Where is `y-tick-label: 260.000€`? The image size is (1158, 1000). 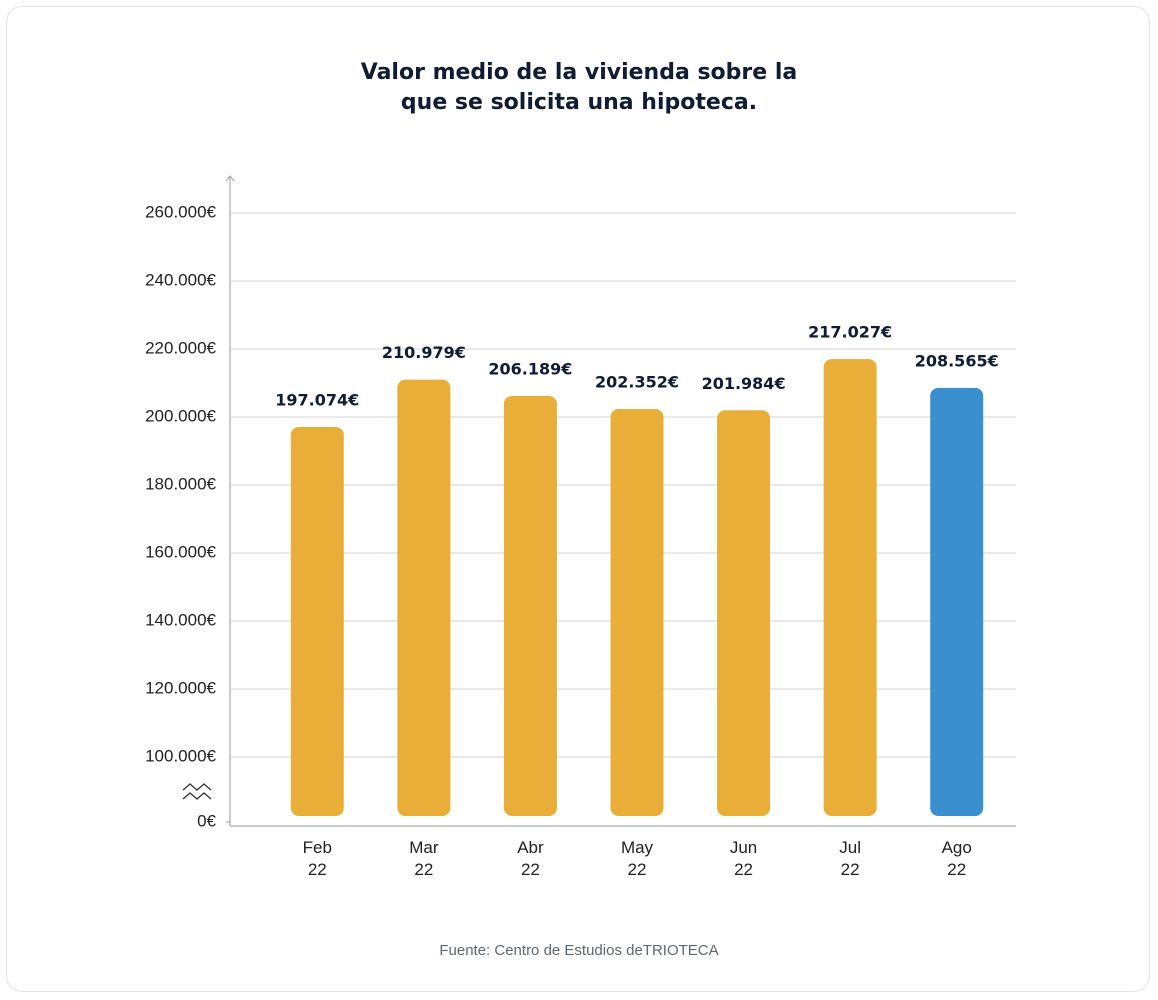
y-tick-label: 260.000€ is located at coordinates (180, 211).